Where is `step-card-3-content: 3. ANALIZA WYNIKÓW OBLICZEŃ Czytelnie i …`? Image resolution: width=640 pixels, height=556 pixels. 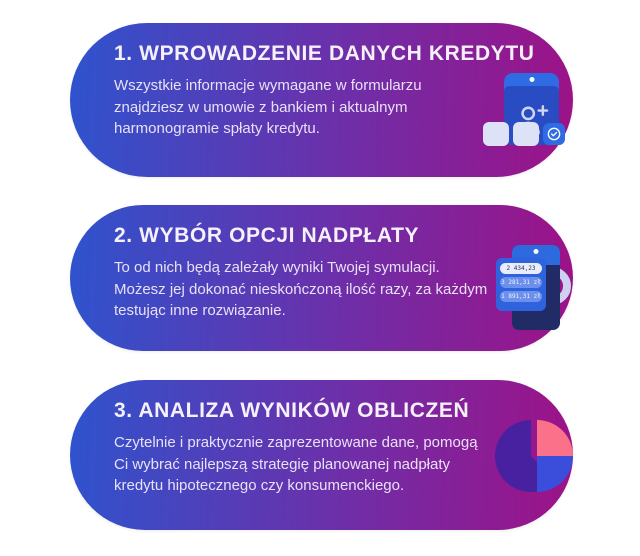
step-card-3-content: 3. ANALIZA WYNIKÓW OBLICZEŃ Czytelnie i … is located at coordinates (296, 447).